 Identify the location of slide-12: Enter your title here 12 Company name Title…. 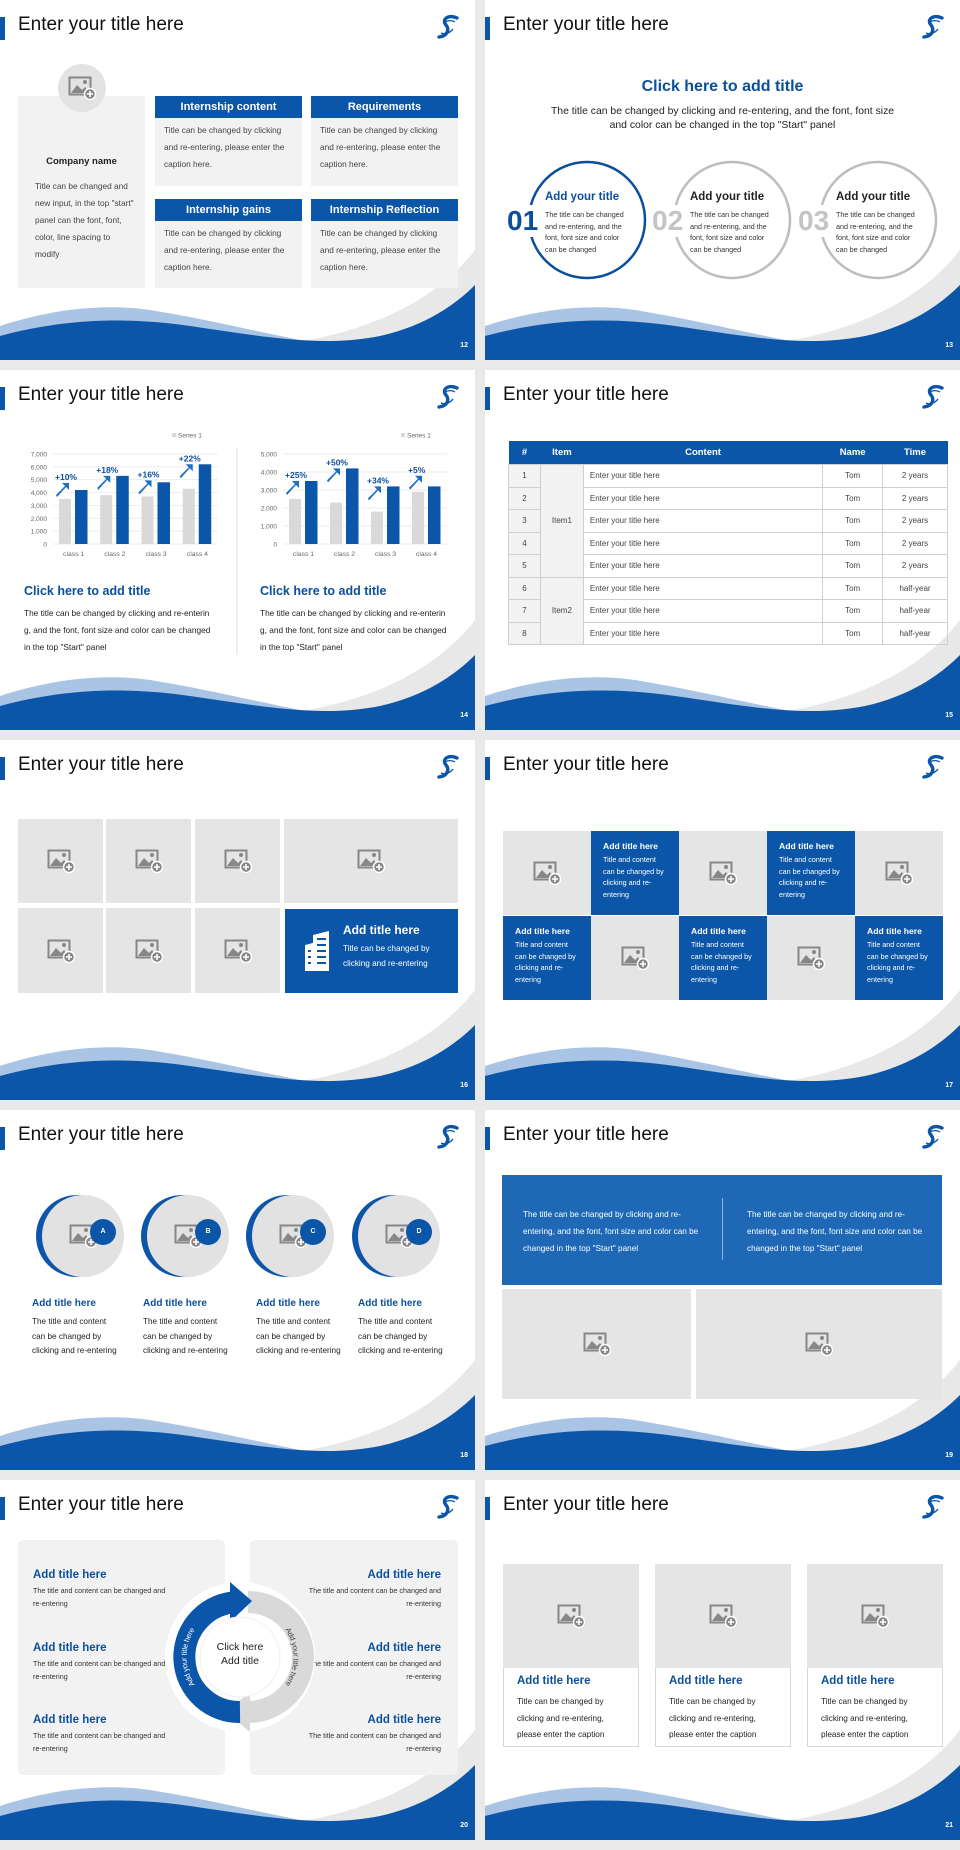
(237, 180).